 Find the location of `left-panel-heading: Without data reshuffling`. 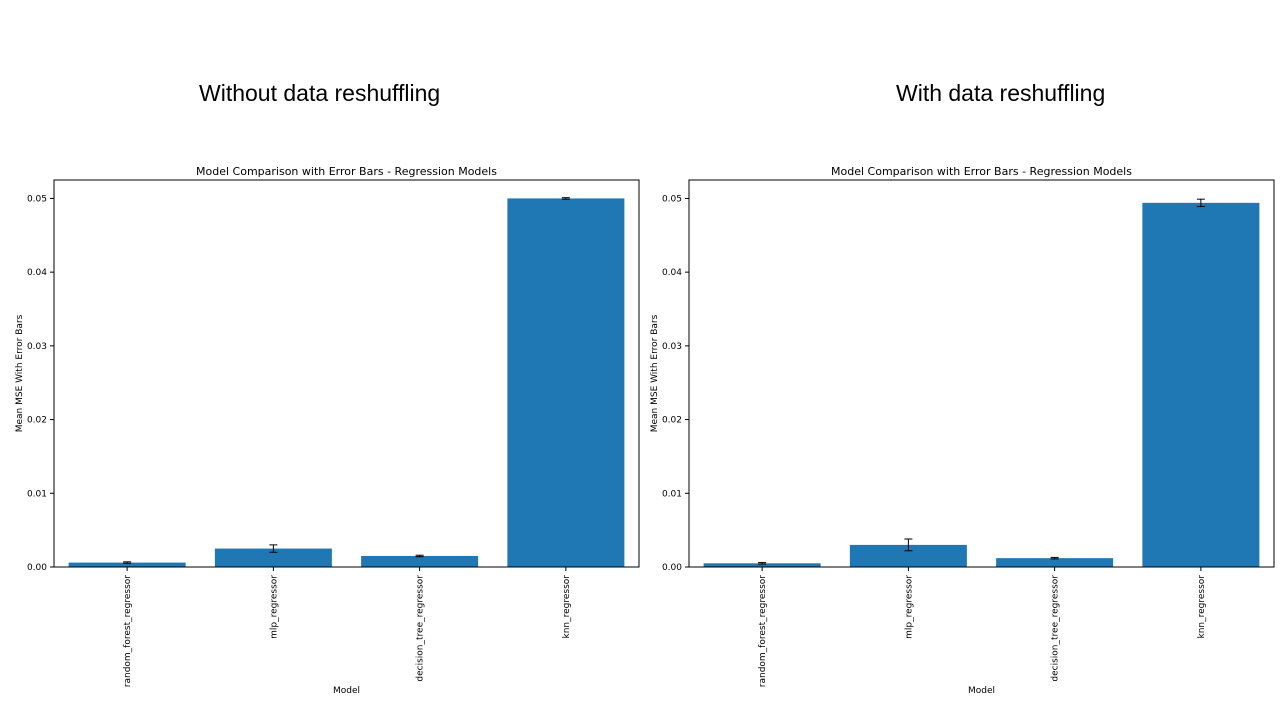

left-panel-heading: Without data reshuffling is located at coordinates (320, 93).